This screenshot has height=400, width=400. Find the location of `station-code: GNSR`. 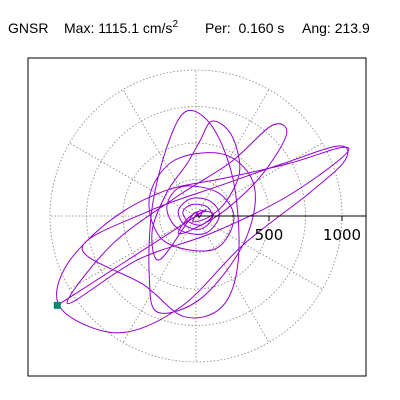

station-code: GNSR is located at coordinates (28, 28).